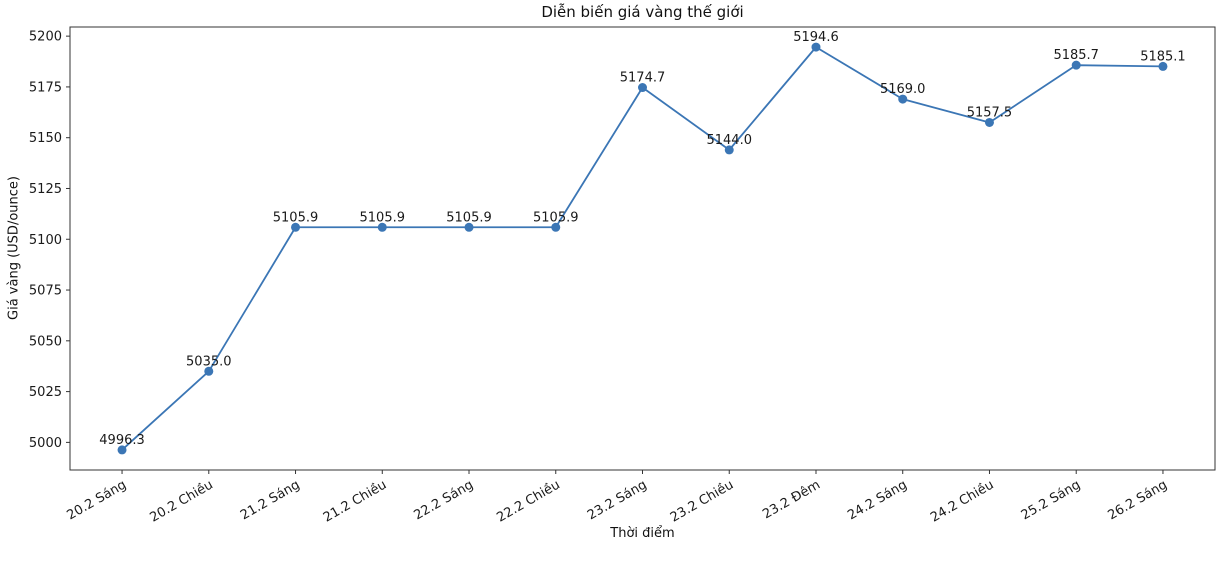 The image size is (1226, 578). I want to click on y-tick-label: 5150, so click(45, 138).